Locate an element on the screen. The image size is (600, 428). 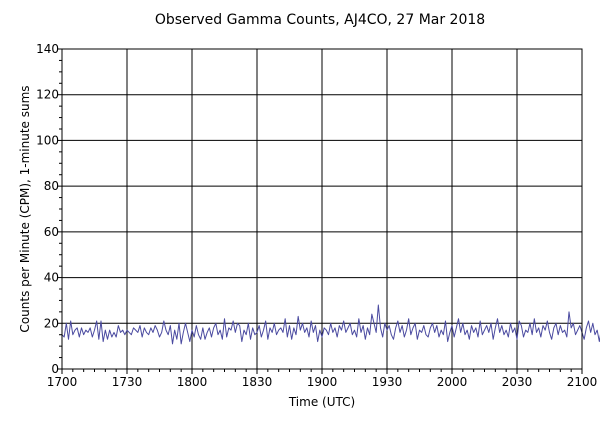
x-tick-label: 1830 is located at coordinates (257, 382).